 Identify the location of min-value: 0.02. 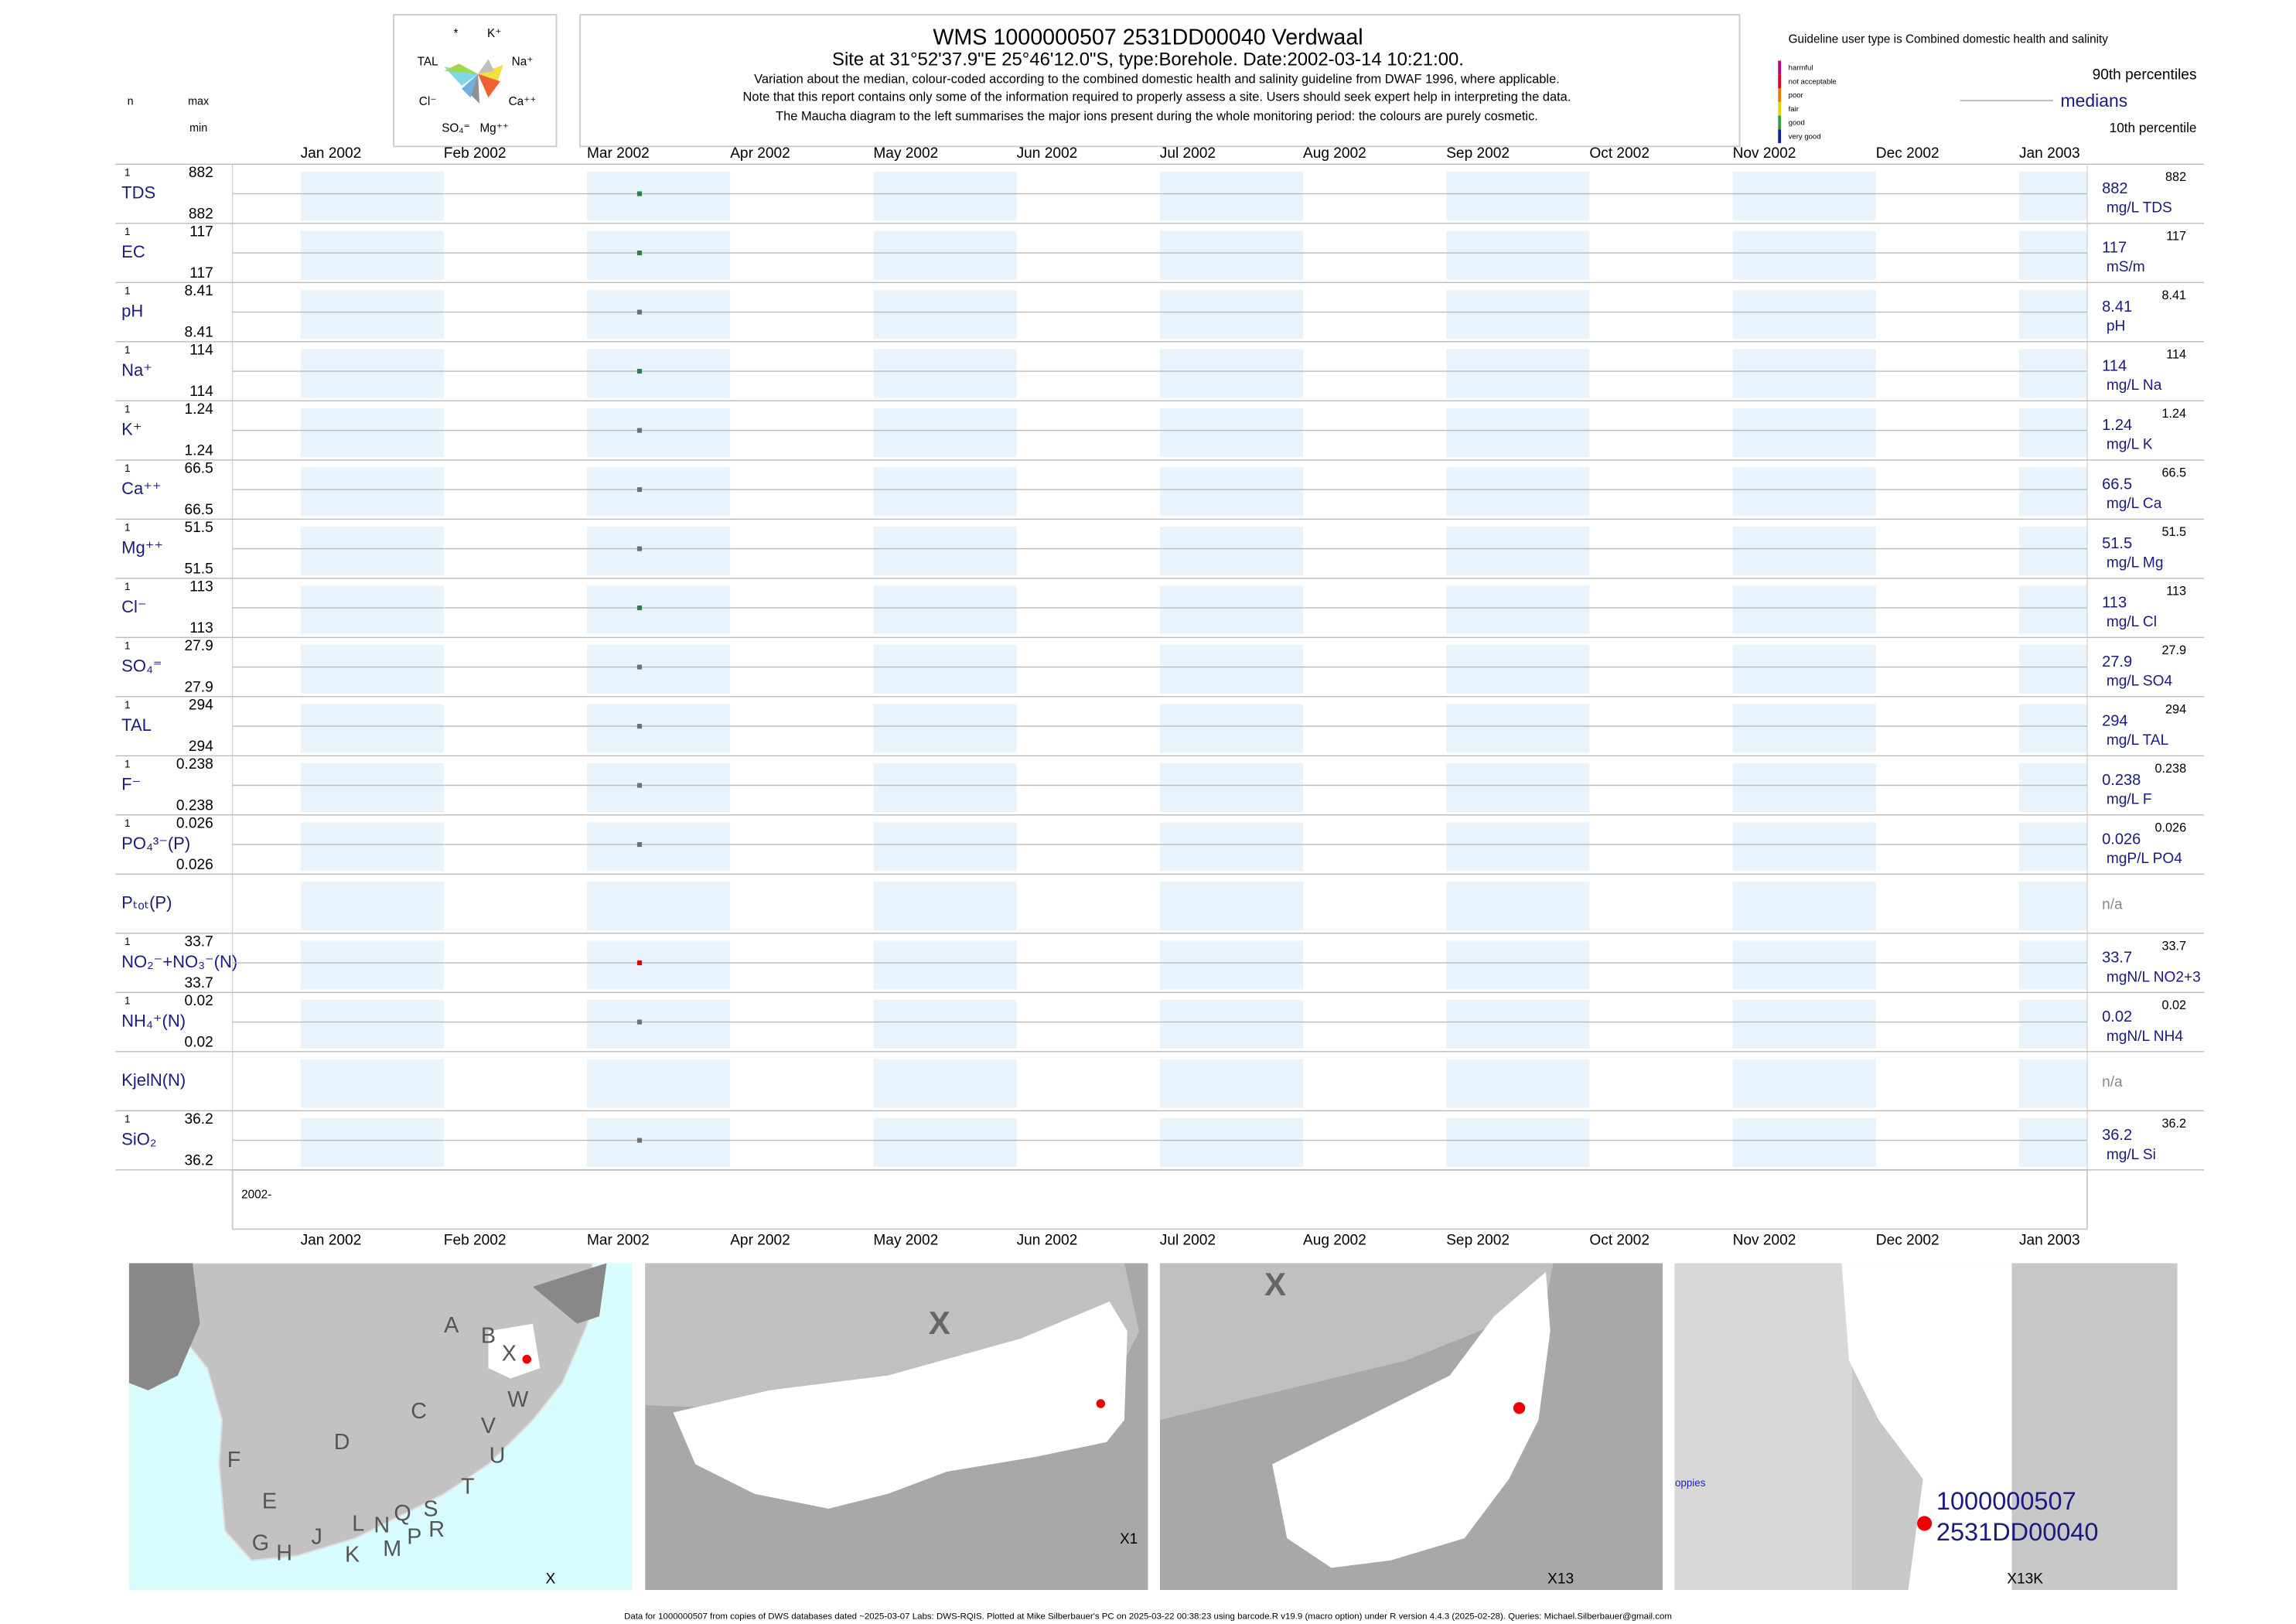
(199, 1042).